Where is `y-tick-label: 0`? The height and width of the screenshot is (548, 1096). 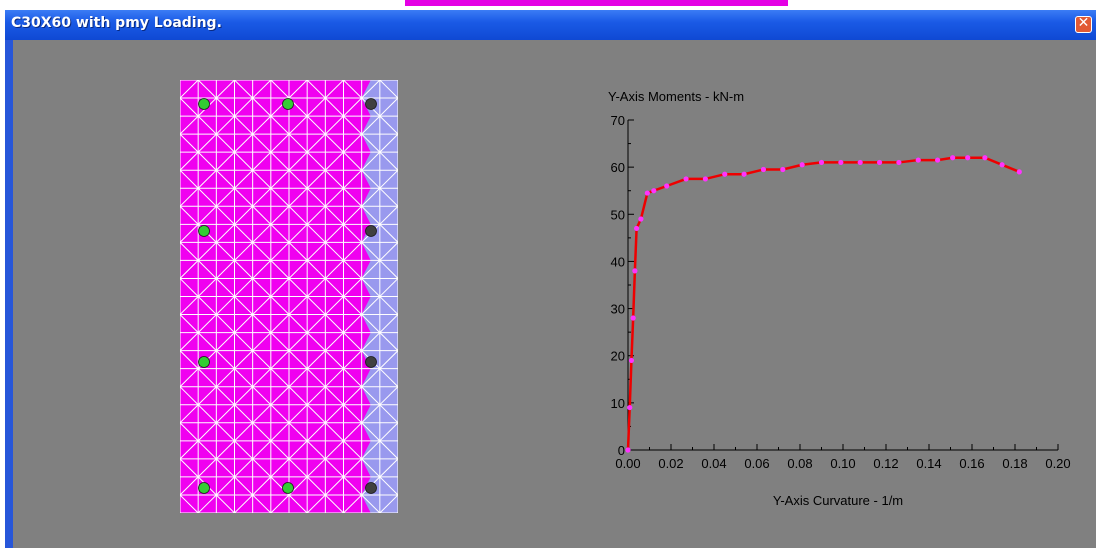 y-tick-label: 0 is located at coordinates (621, 450).